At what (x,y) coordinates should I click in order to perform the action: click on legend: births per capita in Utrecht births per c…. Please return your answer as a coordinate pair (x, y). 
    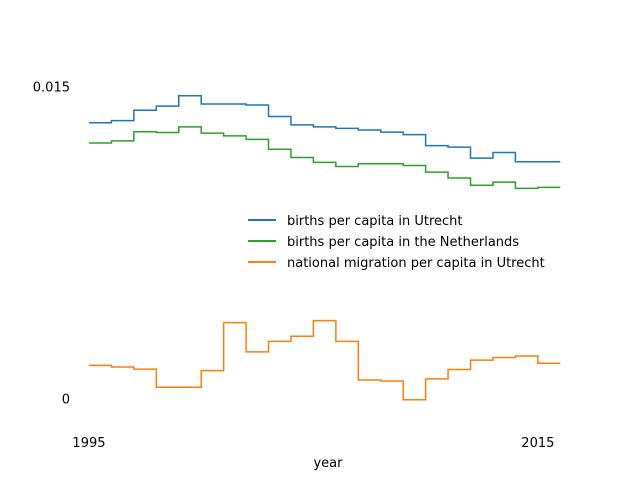
    Looking at the image, I should click on (396, 242).